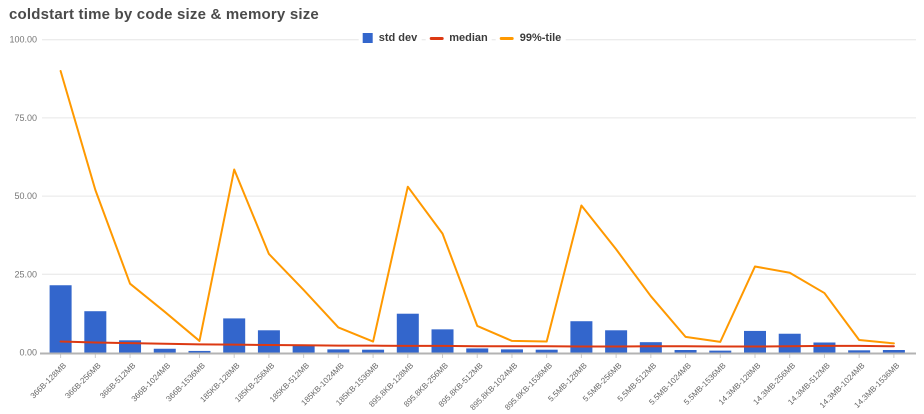  Describe the element at coordinates (506, 38) in the screenshot. I see `p99-line-swatch-icon` at that location.